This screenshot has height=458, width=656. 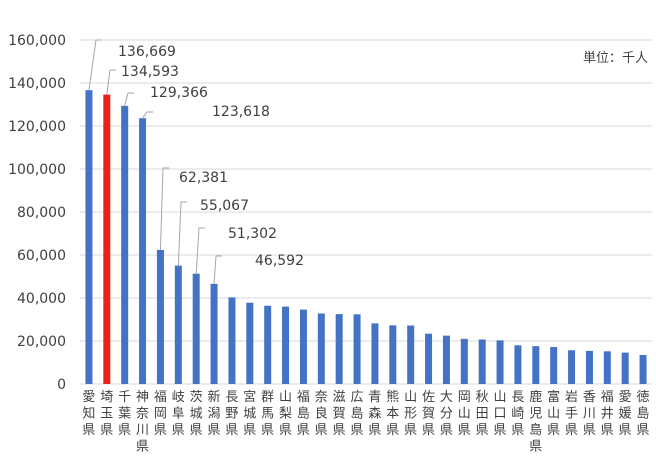 What do you see at coordinates (106, 414) in the screenshot?
I see `x-category-label: 埼玉県` at bounding box center [106, 414].